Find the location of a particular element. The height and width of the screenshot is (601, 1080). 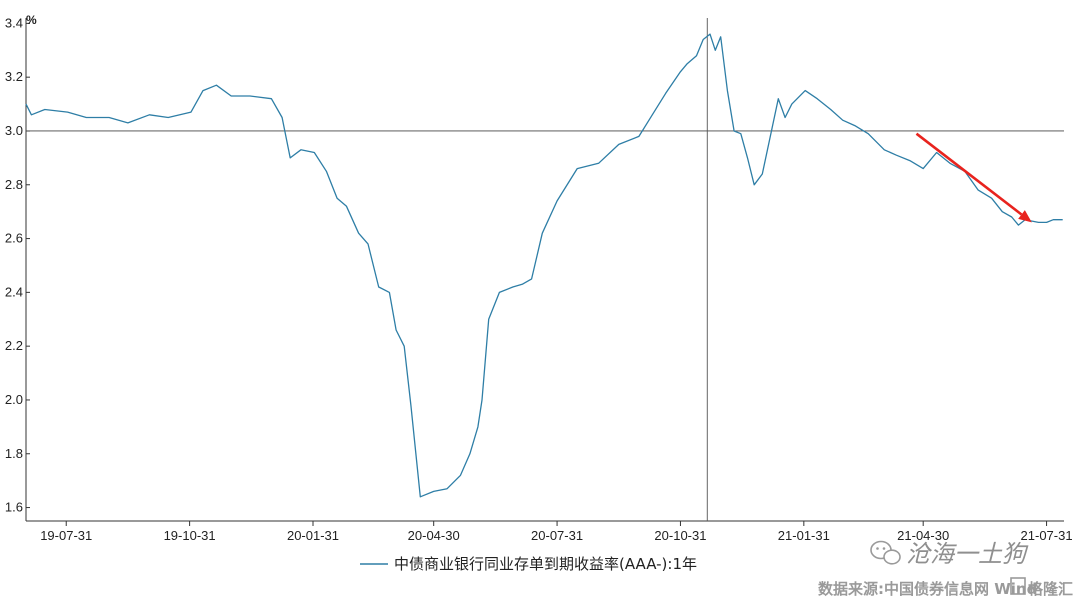

annotations is located at coordinates (973, 177).